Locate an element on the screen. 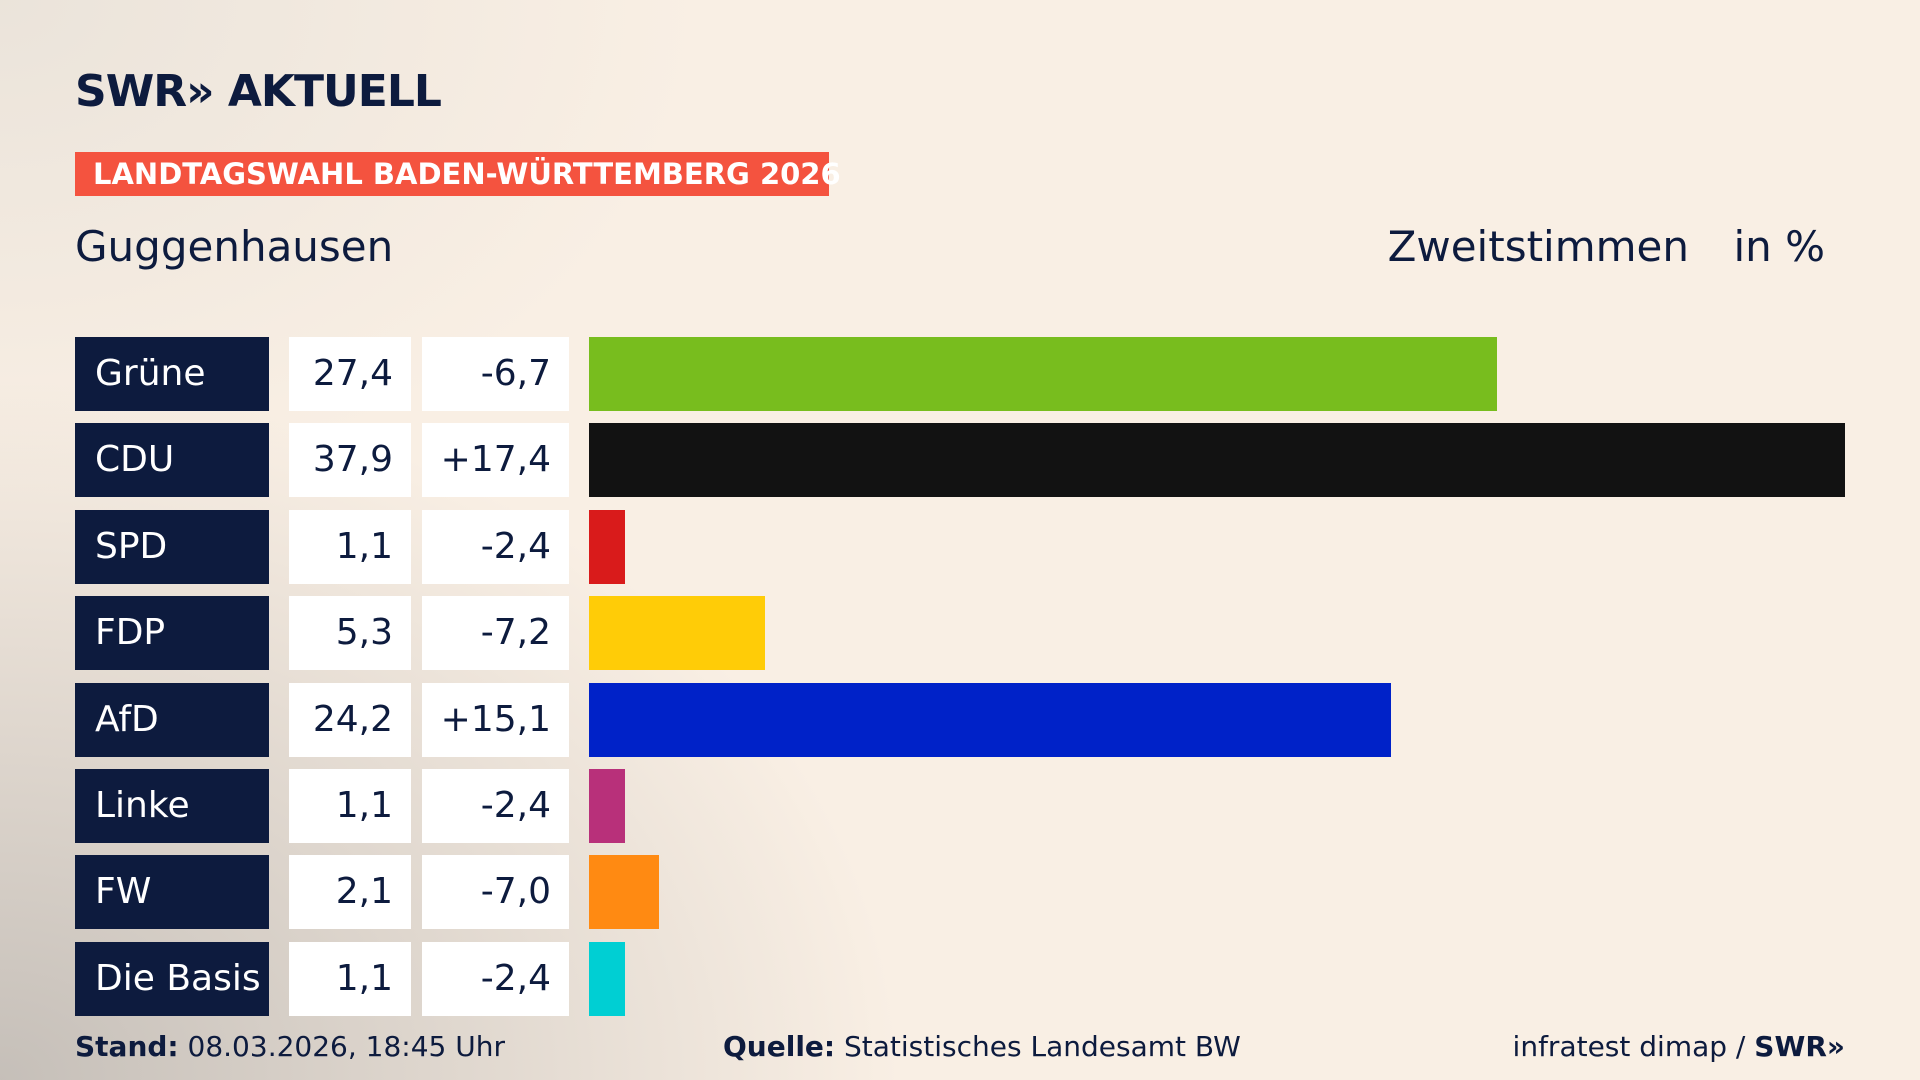 Image resolution: width=1920 pixels, height=1080 pixels. source: Quelle: Statistisches Landesamt BW is located at coordinates (982, 1046).